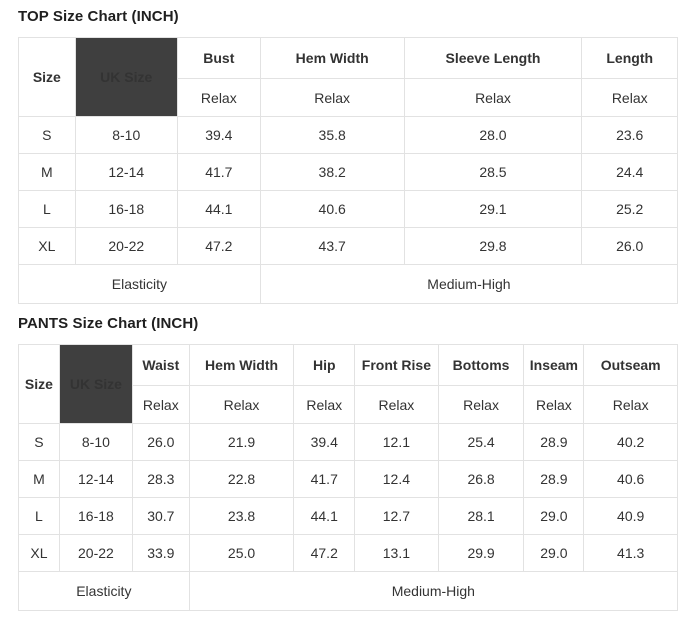  I want to click on value-cell: 21.9, so click(241, 442).